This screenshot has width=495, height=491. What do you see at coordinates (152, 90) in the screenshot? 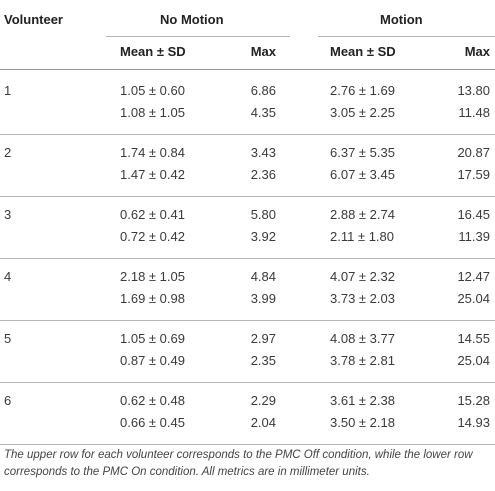
I see `no-motion-mean-sd-cell: 1.05 ± 0.60` at bounding box center [152, 90].